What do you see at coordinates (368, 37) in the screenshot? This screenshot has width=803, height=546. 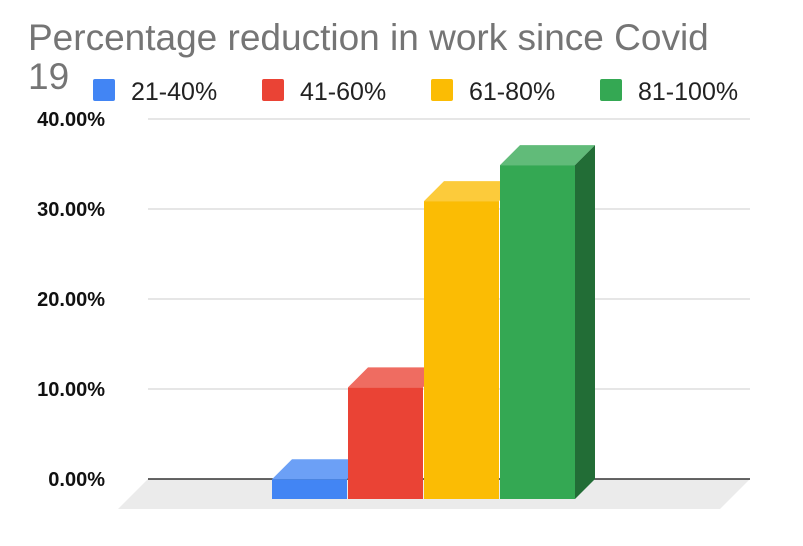 I see `chart-title-line-1: Percentage reduction in work since Covid` at bounding box center [368, 37].